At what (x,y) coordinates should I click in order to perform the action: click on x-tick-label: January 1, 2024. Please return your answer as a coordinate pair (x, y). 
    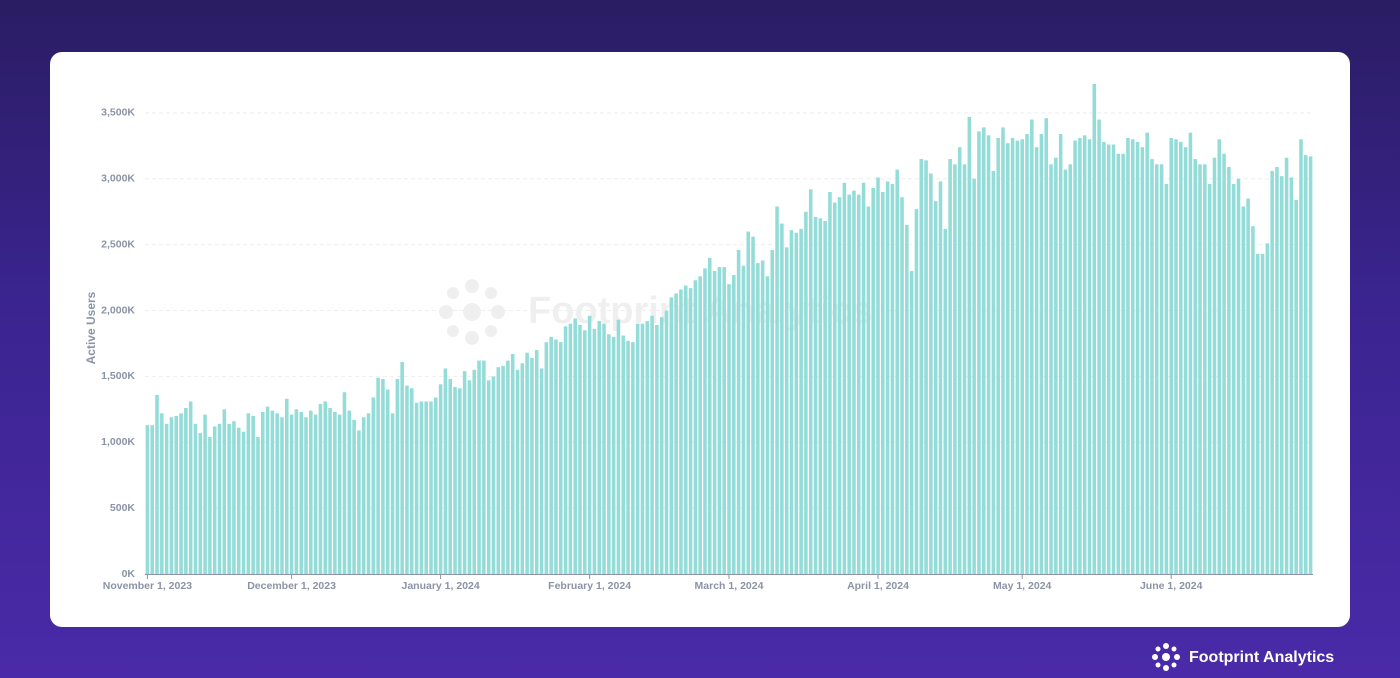
    Looking at the image, I should click on (440, 586).